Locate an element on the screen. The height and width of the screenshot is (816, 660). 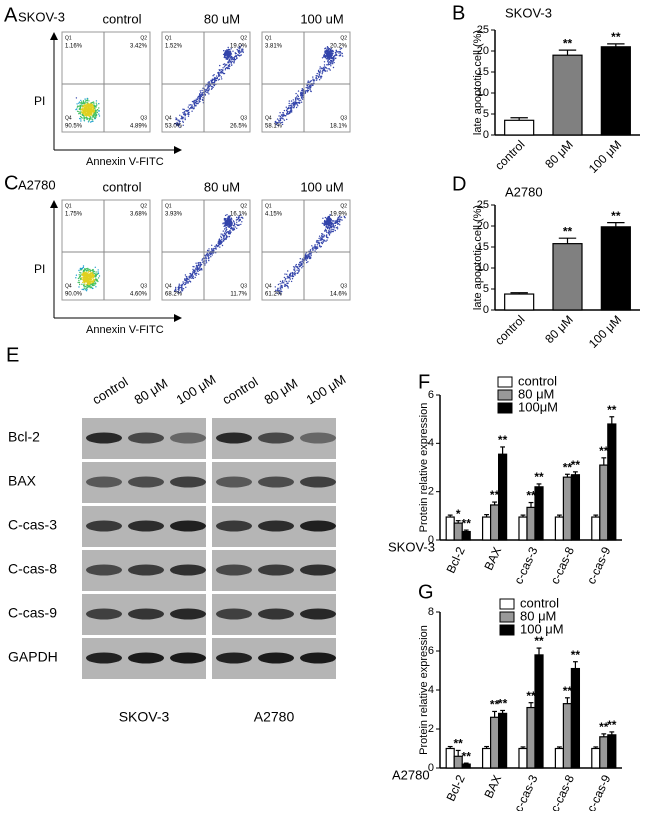
y-tick-label: 0 is located at coordinates (486, 135).